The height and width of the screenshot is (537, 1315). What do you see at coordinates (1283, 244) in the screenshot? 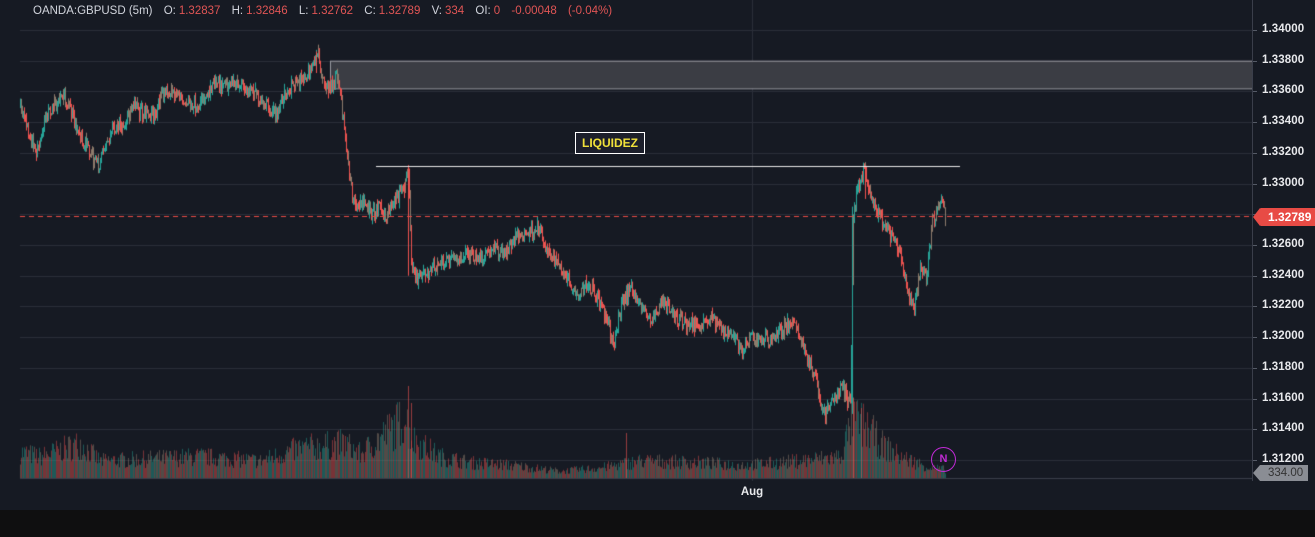
I see `price-tick-label: 1.32600` at bounding box center [1283, 244].